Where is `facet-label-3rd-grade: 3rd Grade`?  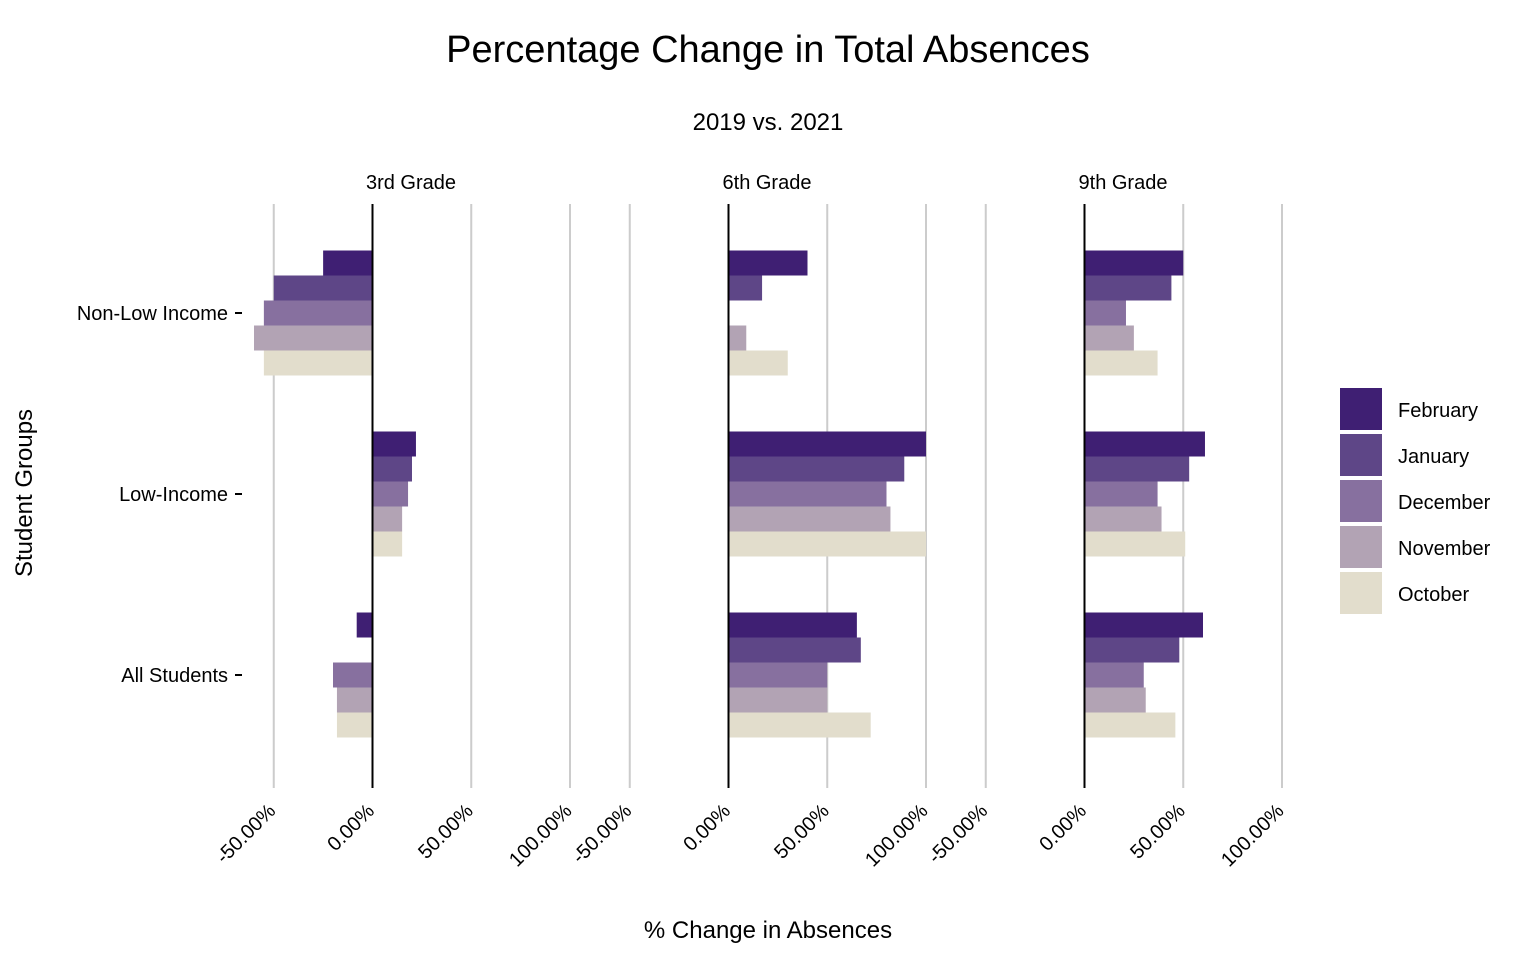 facet-label-3rd-grade: 3rd Grade is located at coordinates (411, 183).